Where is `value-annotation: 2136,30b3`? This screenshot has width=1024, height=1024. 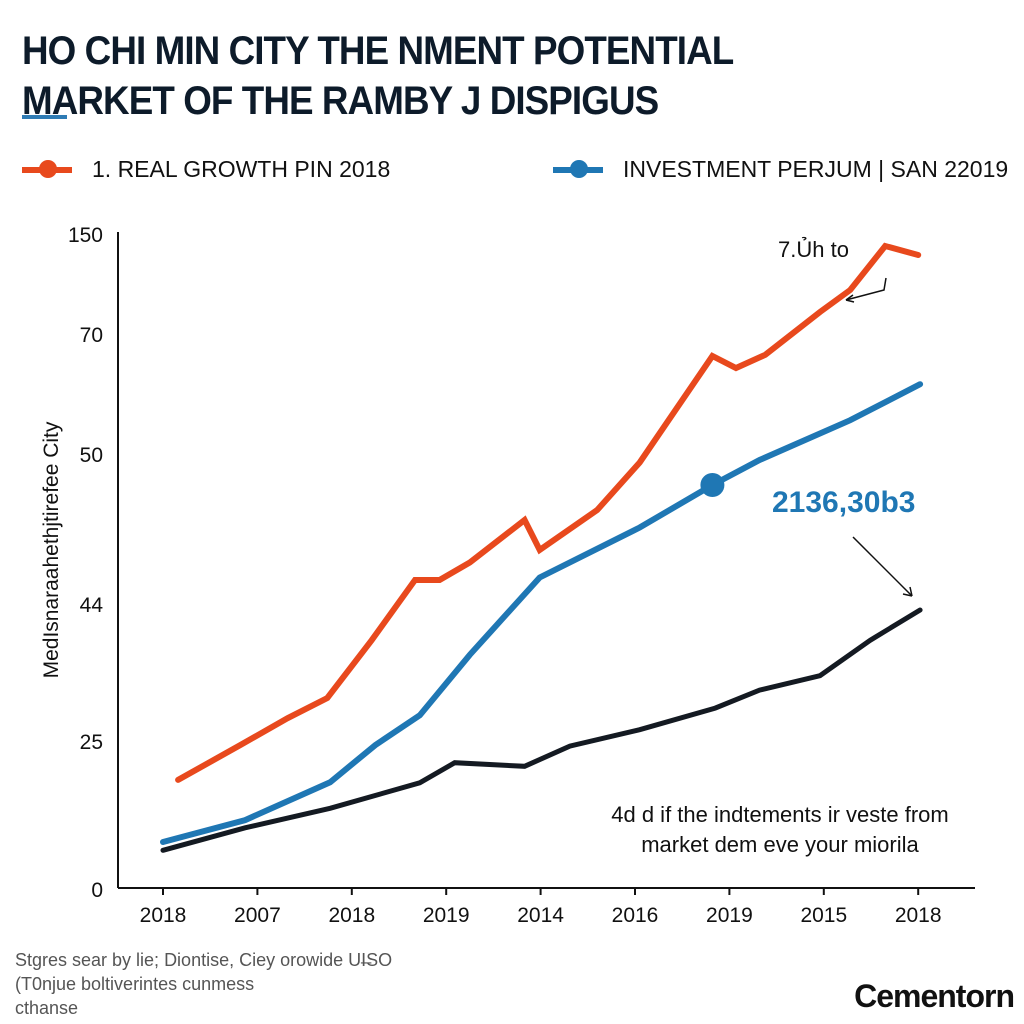
value-annotation: 2136,30b3 is located at coordinates (843, 502).